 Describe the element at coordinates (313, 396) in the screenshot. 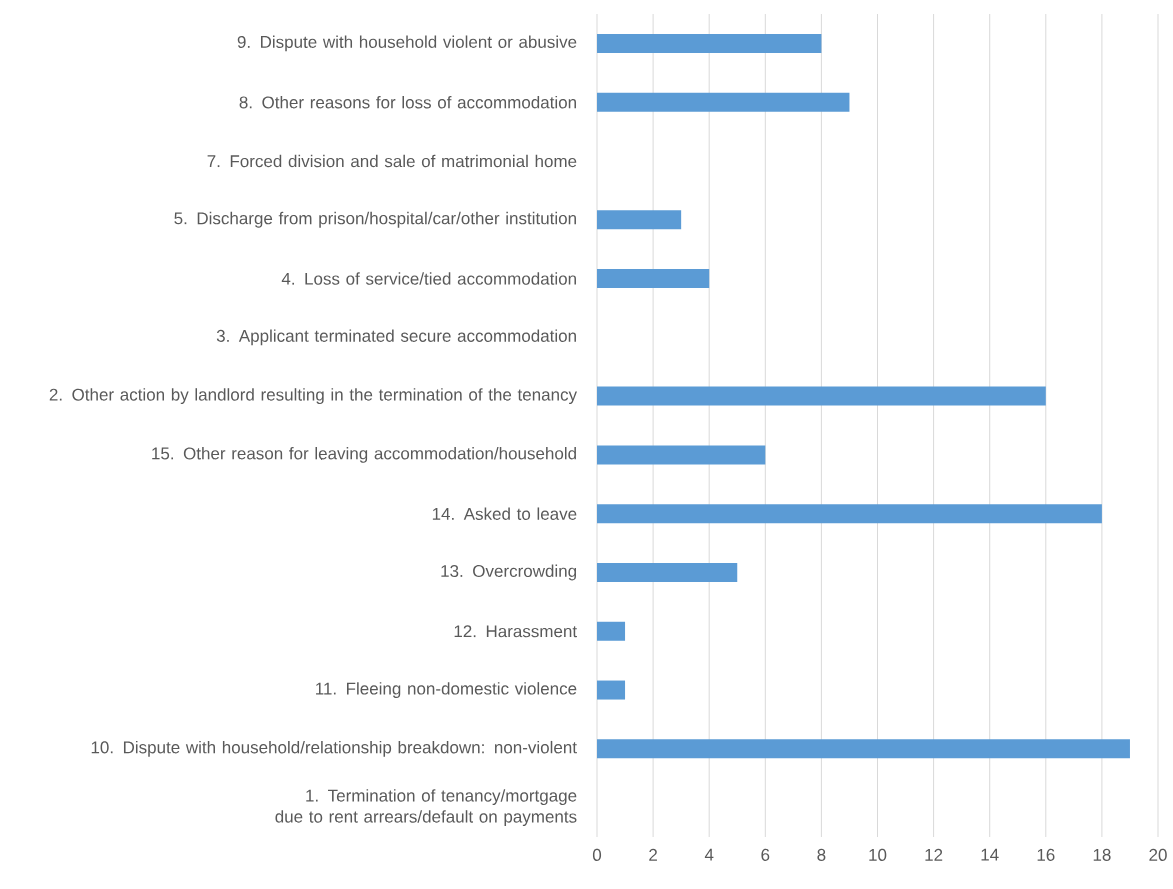

I see `y-tick-label: 2. Other action by landlord resulting in the termination of the tenancy` at that location.